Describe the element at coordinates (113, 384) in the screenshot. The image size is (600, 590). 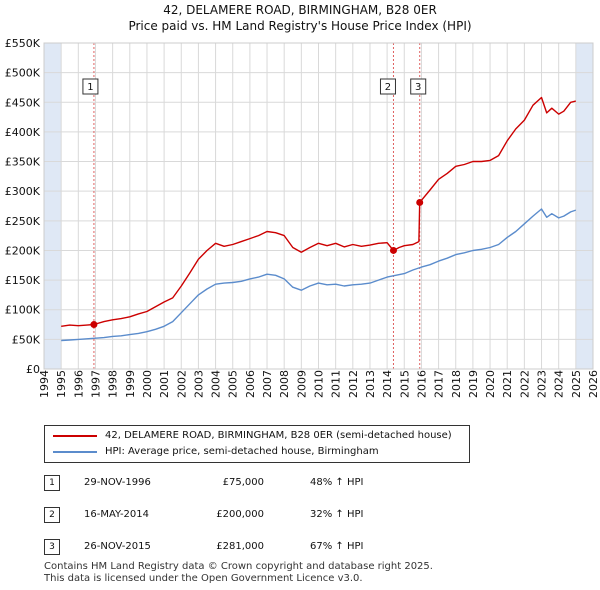
I see `x-tick-label: 1998` at that location.